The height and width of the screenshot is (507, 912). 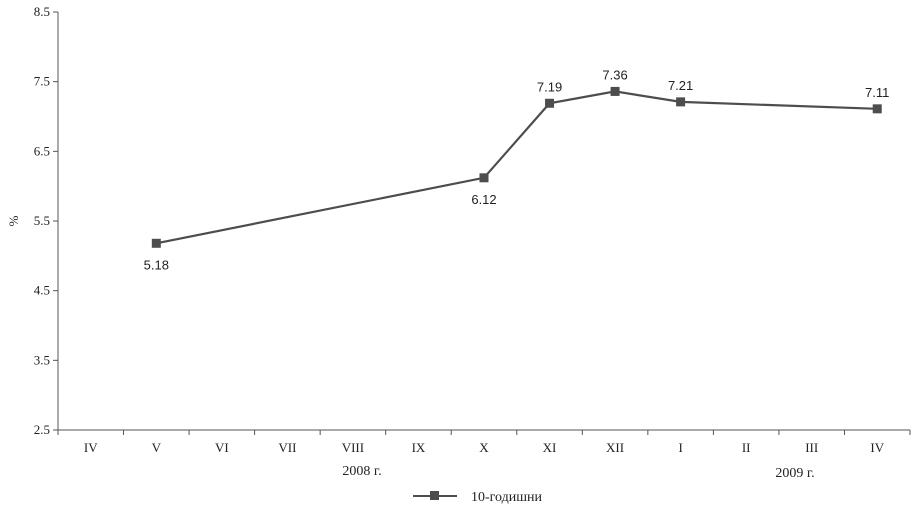 What do you see at coordinates (222, 447) in the screenshot?
I see `x-tick-label: VI` at bounding box center [222, 447].